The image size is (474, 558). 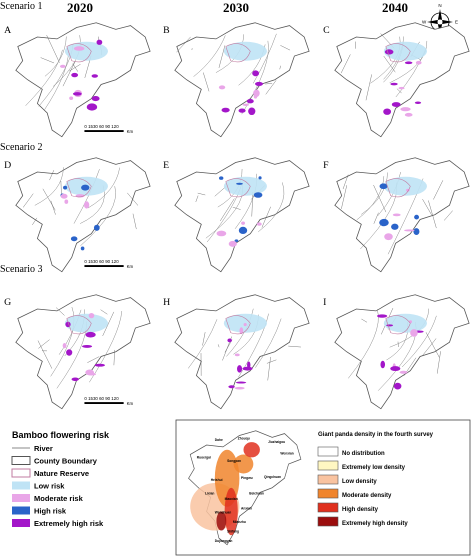 I want to click on year-header: 2020, so click(x=80, y=7).